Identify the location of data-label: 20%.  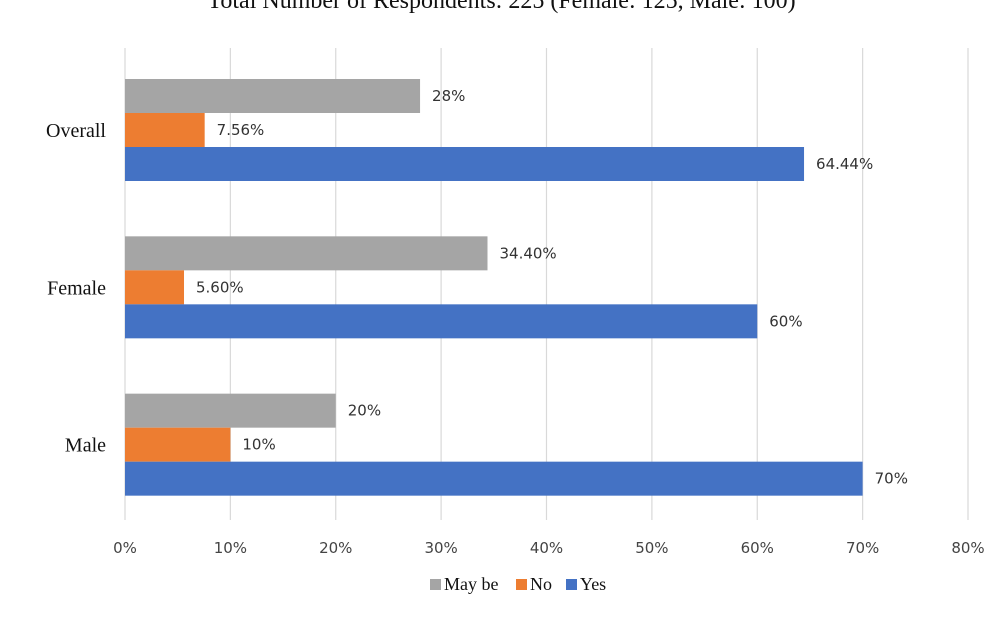
(364, 411).